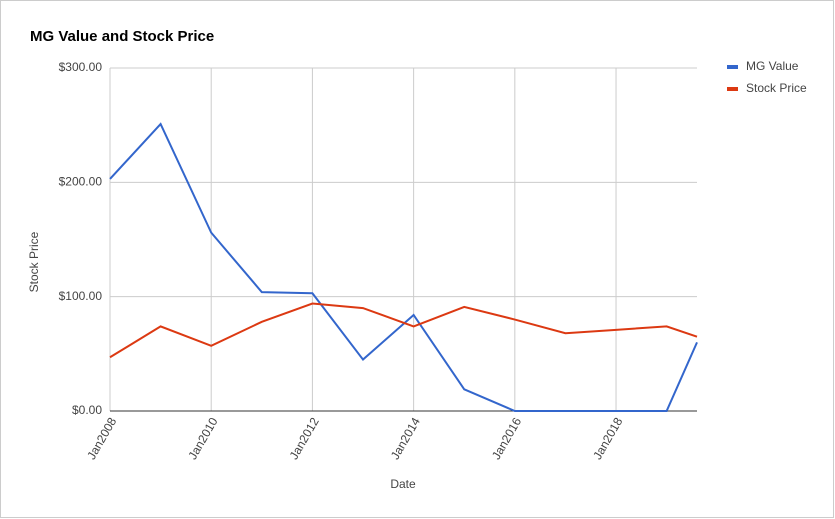  Describe the element at coordinates (403, 330) in the screenshot. I see `series-line` at that location.